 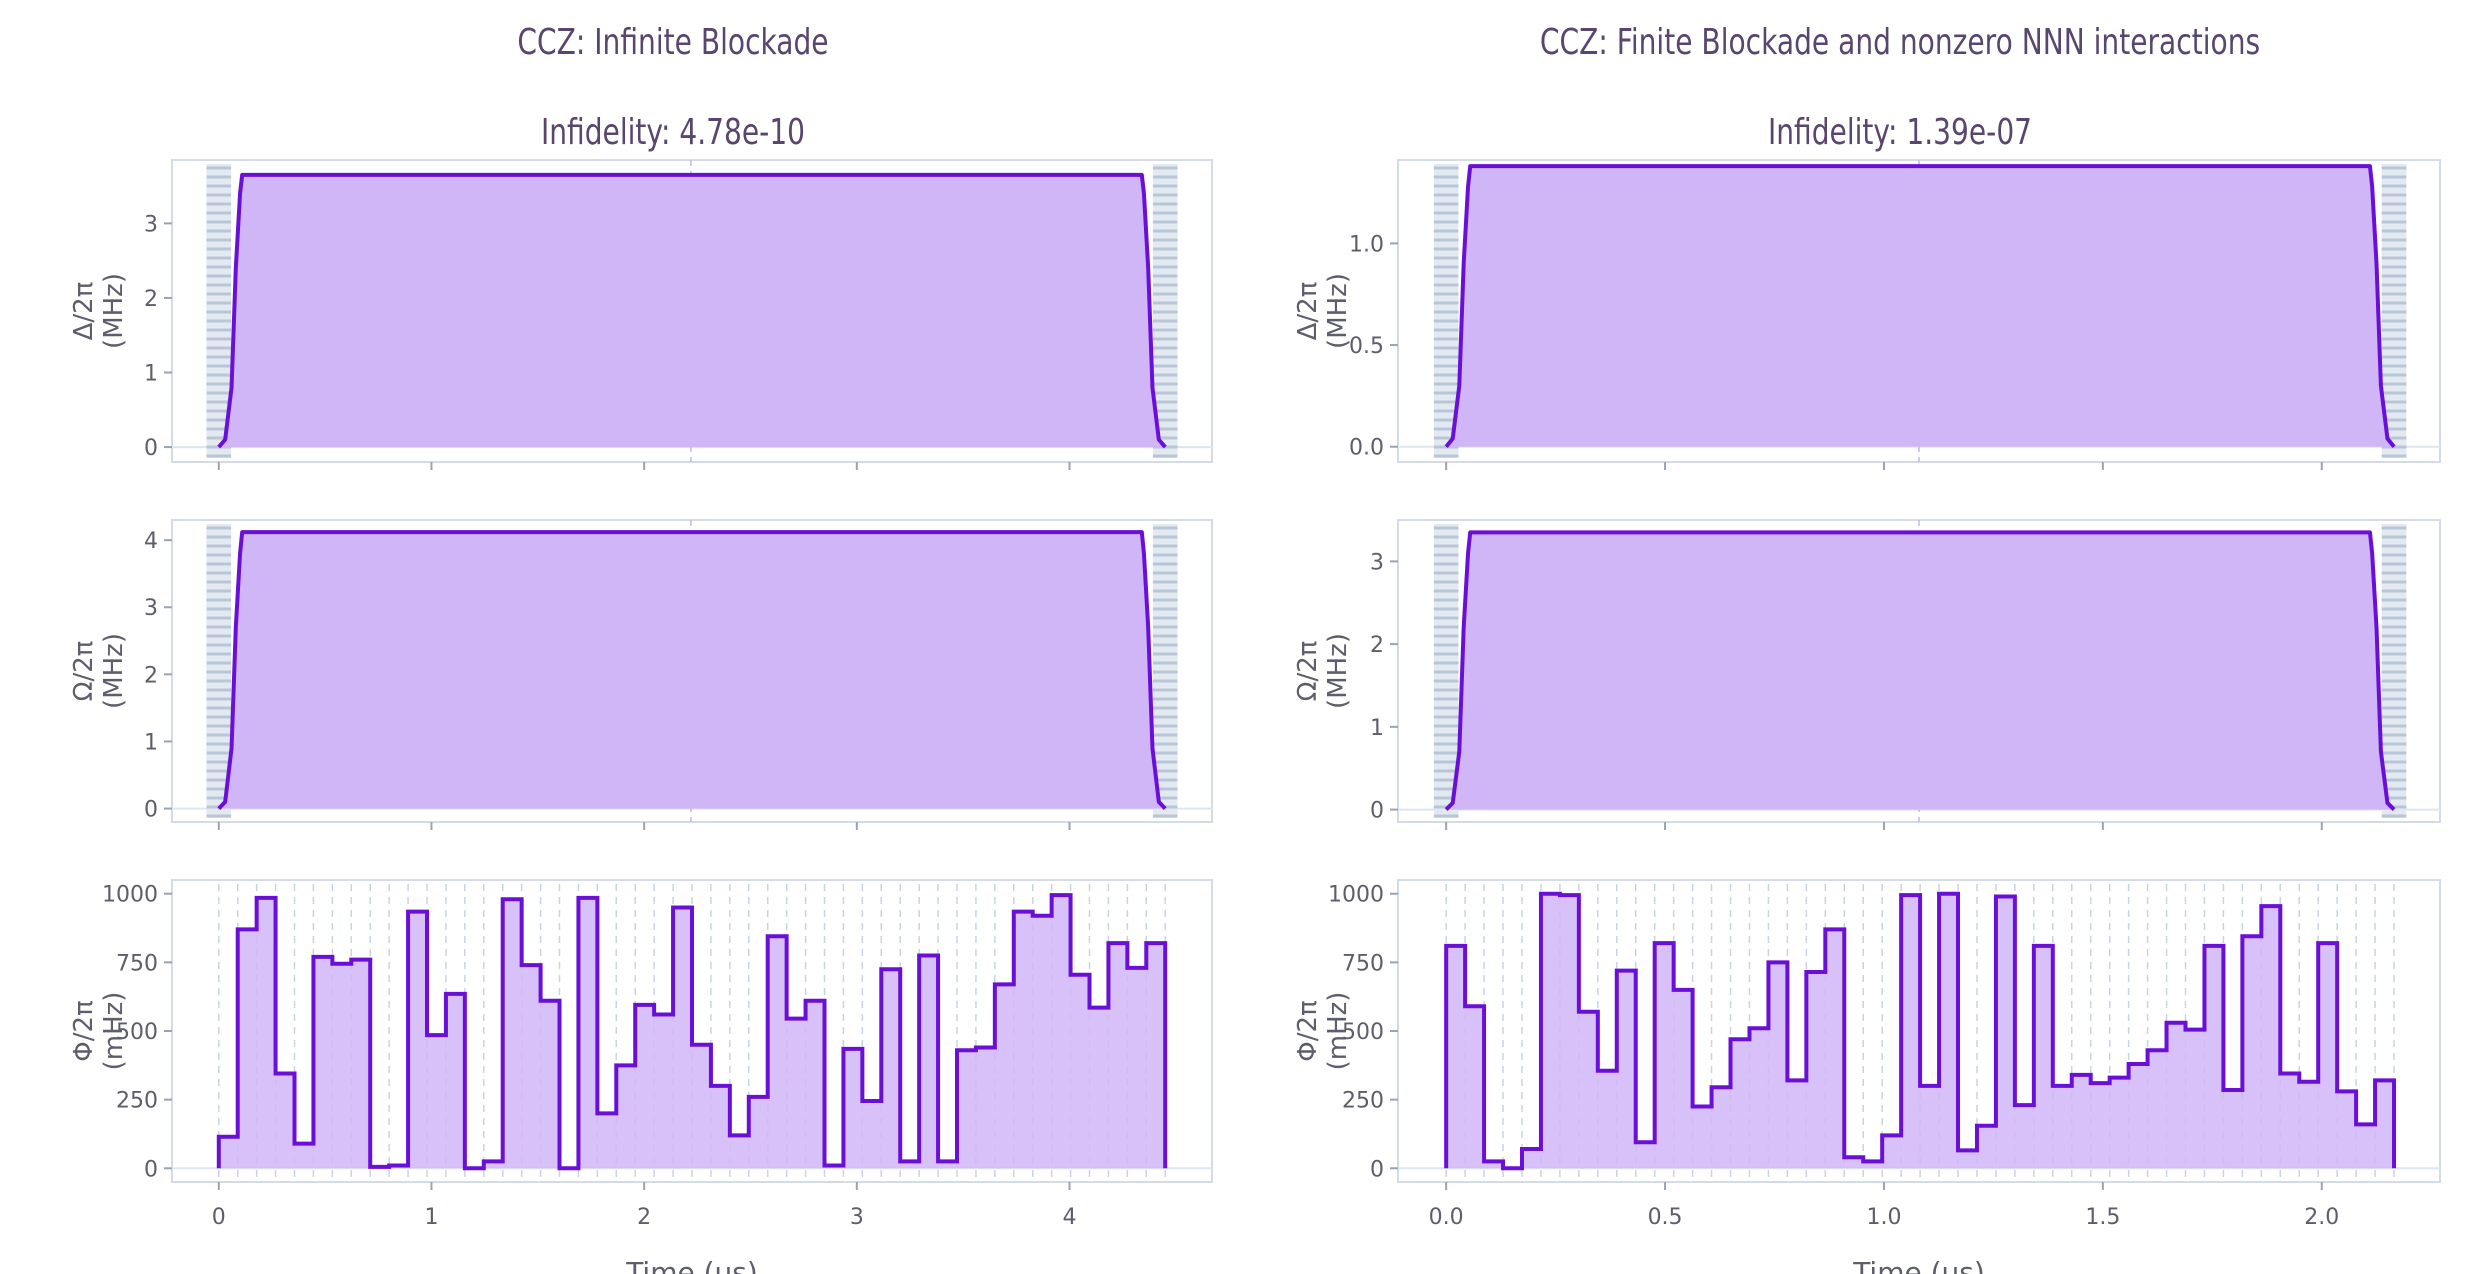 I want to click on x-tick-label: 0.0, so click(x=1446, y=1217).